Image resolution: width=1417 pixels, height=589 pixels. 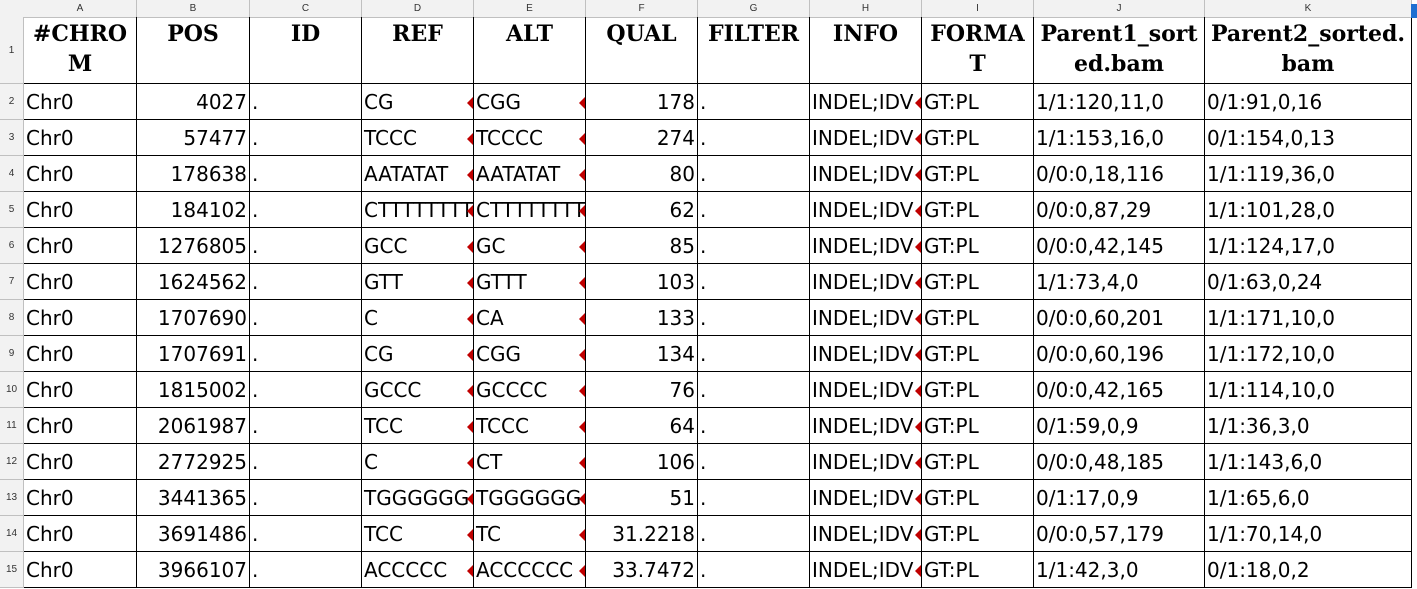 What do you see at coordinates (1119, 462) in the screenshot?
I see `data-cell: 0/0:0,48,185` at bounding box center [1119, 462].